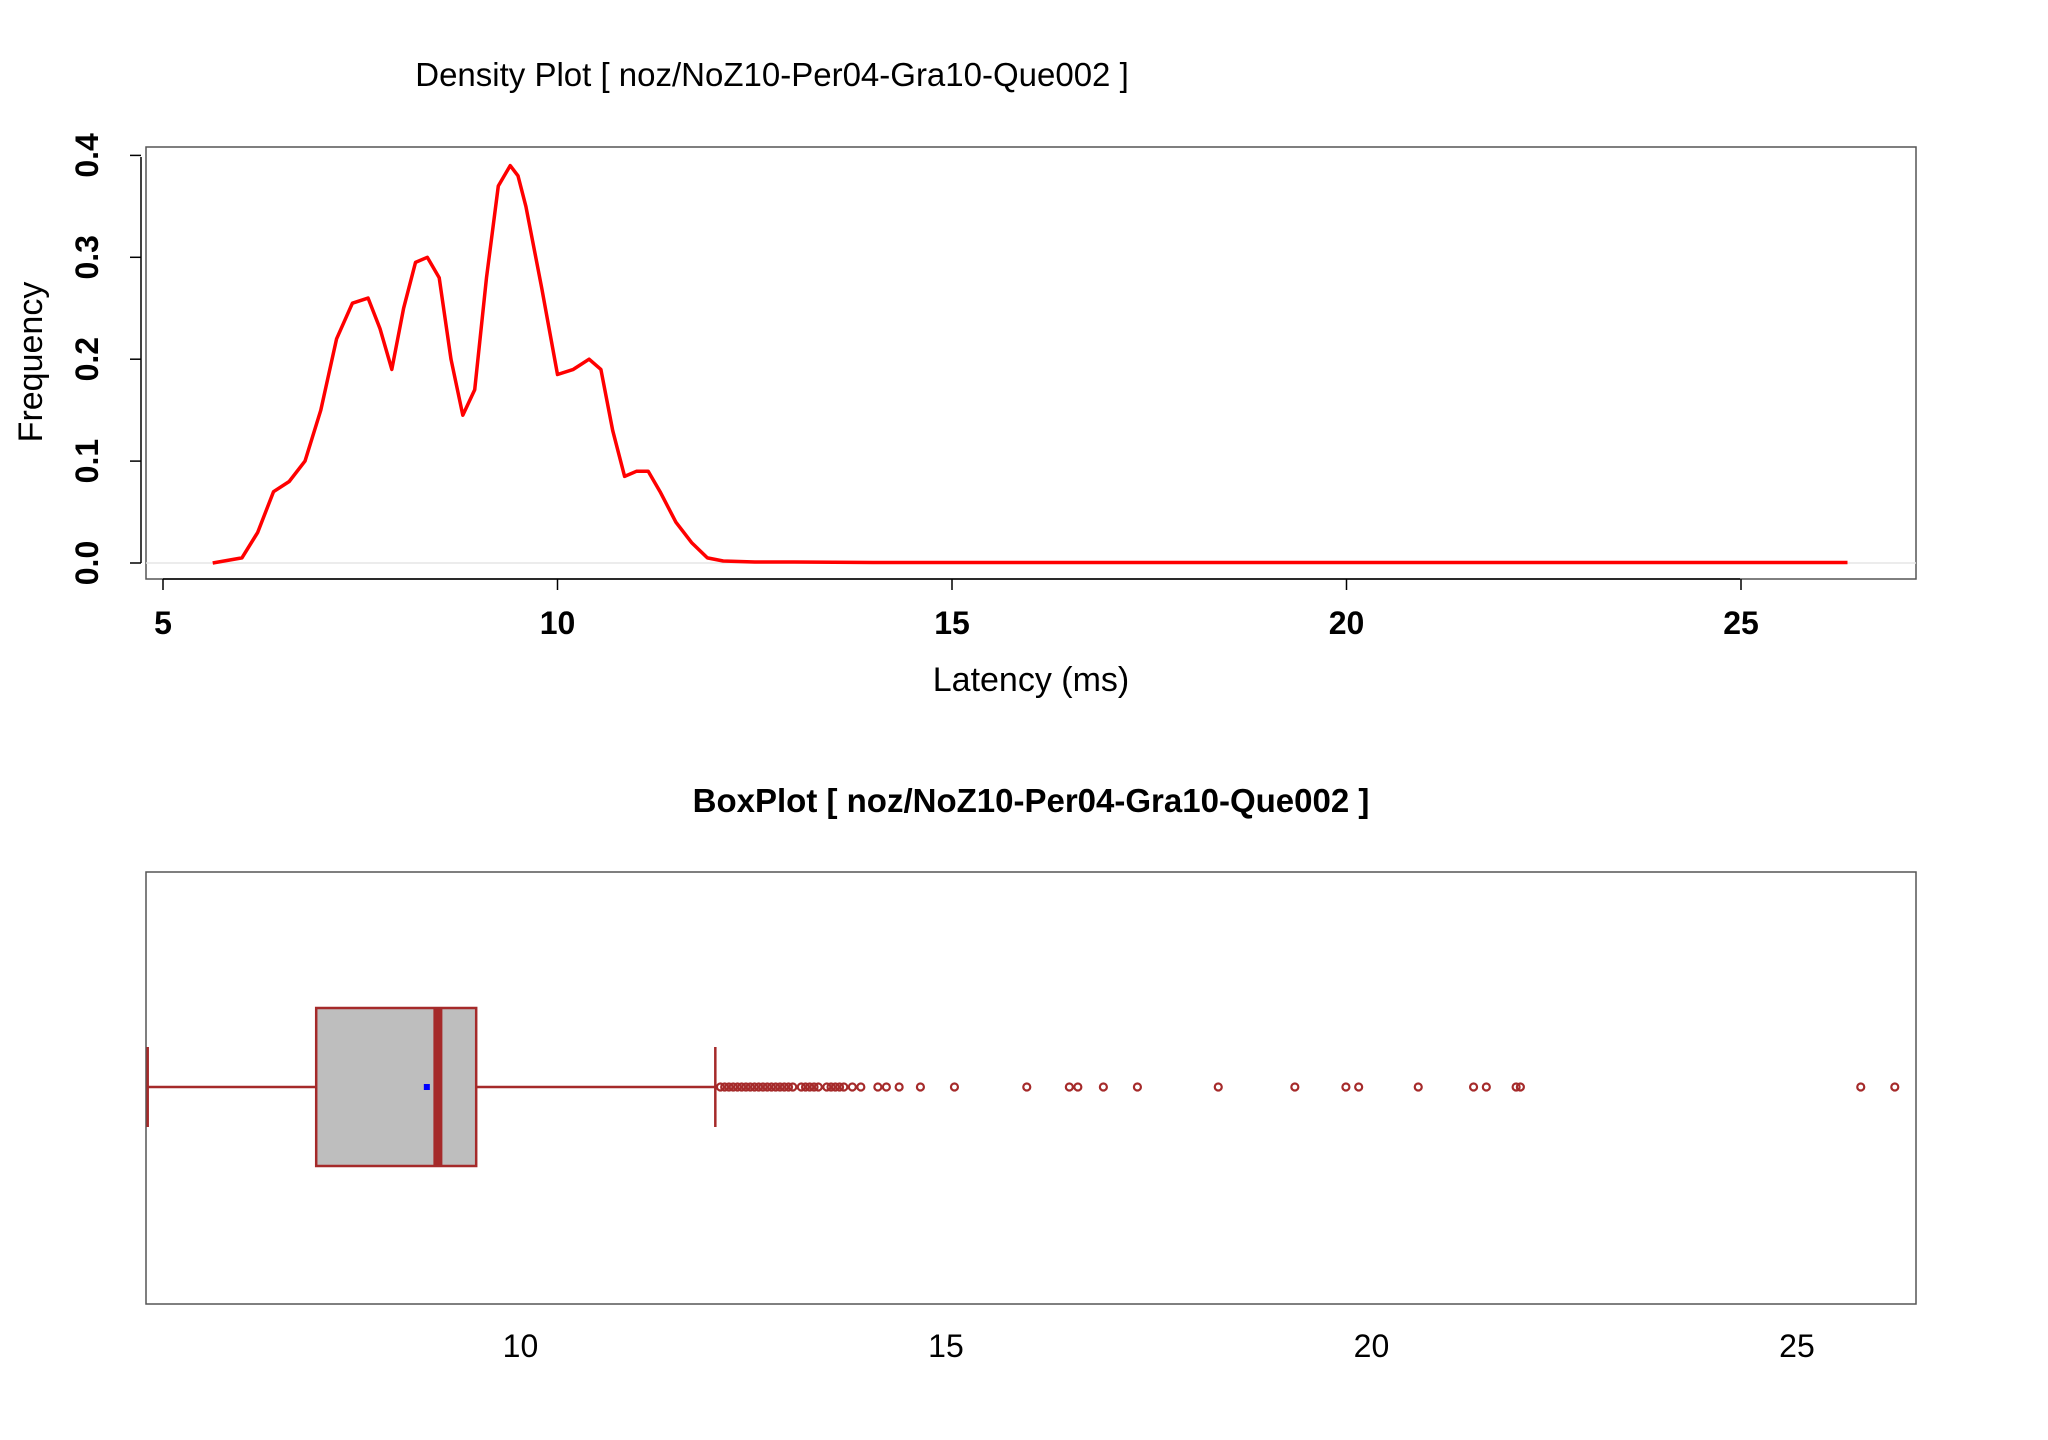 The height and width of the screenshot is (1440, 2048). I want to click on boxplot-marks, so click(1023, 1087).